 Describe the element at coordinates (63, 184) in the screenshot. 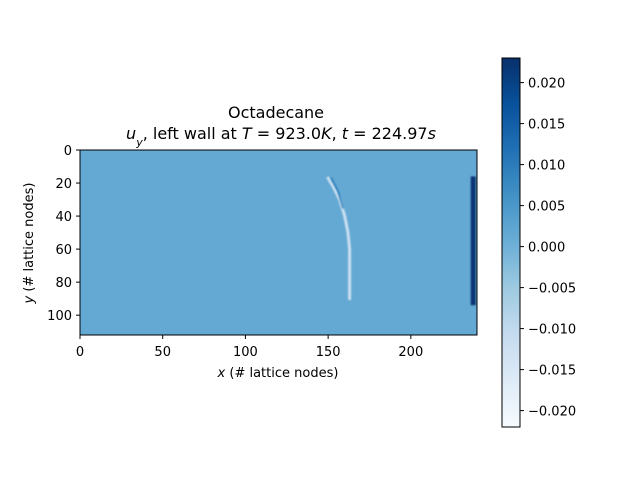

I see `y-tick-label: 20` at that location.